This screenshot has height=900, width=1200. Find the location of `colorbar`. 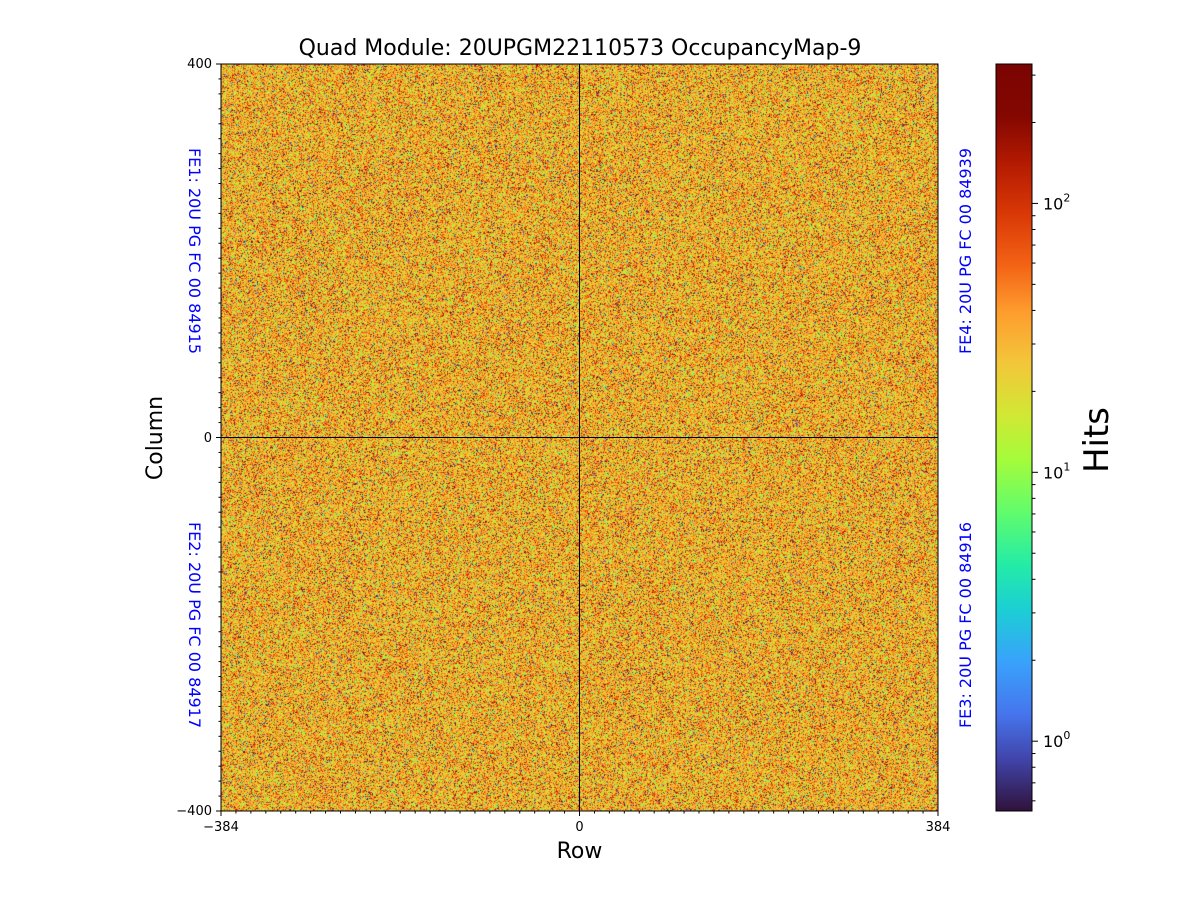

colorbar is located at coordinates (1014, 437).